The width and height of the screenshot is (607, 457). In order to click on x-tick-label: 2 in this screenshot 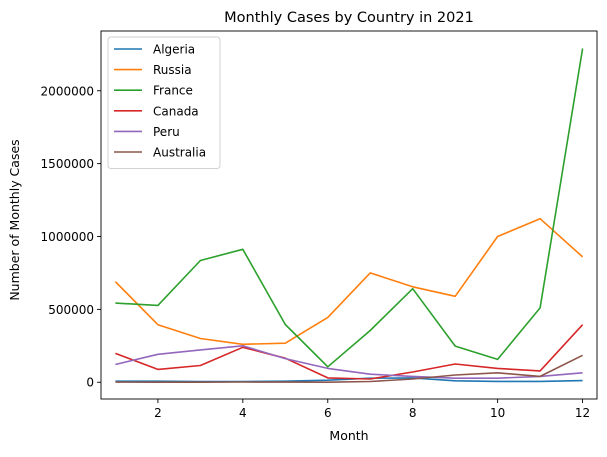, I will do `click(158, 413)`.